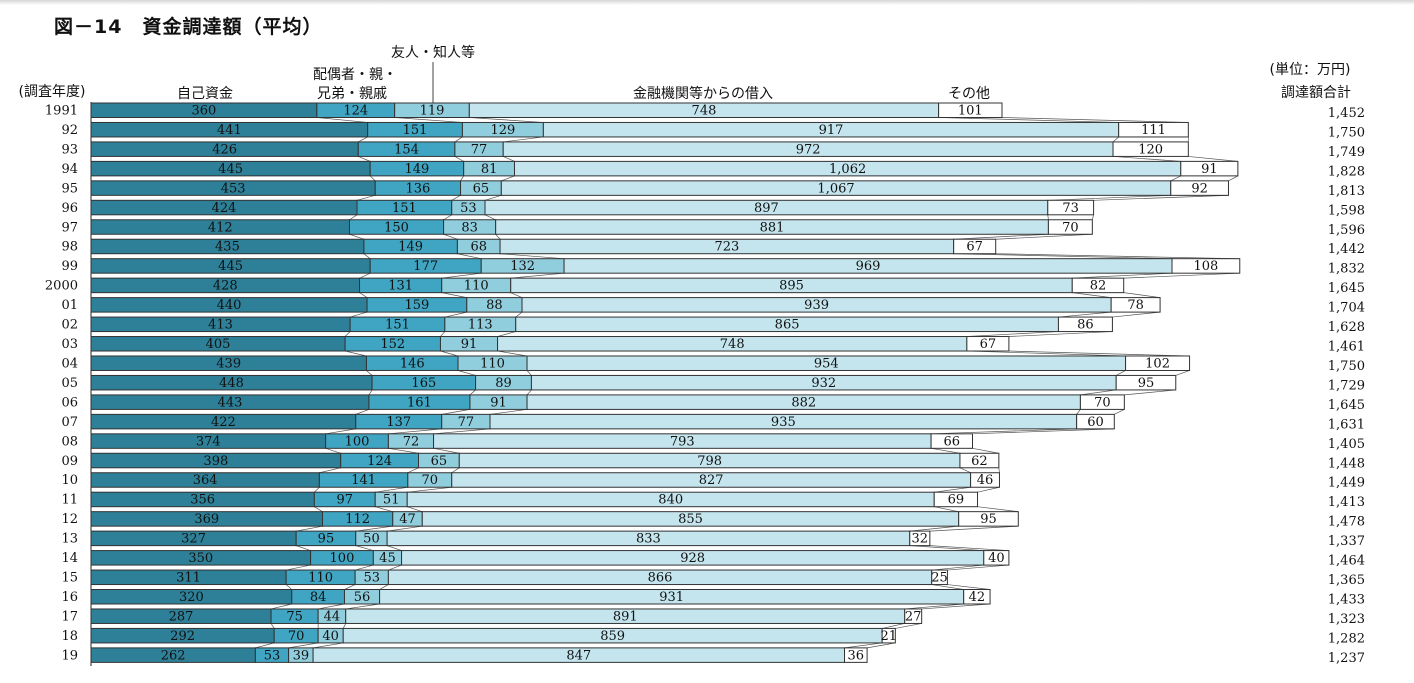  I want to click on data-label-own-funds: 441, so click(229, 130).